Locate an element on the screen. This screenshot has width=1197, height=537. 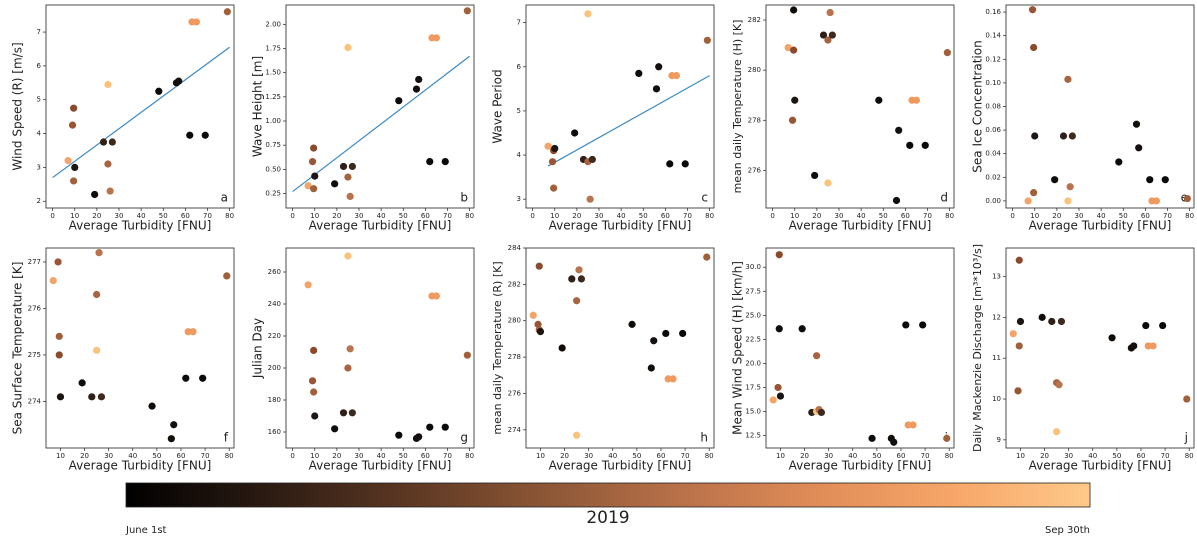
colorbar is located at coordinates (608, 495).